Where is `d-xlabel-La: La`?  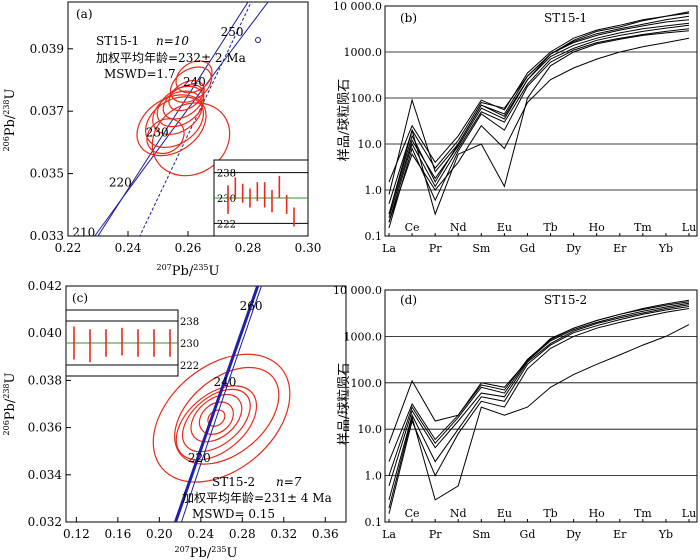 d-xlabel-La: La is located at coordinates (389, 534).